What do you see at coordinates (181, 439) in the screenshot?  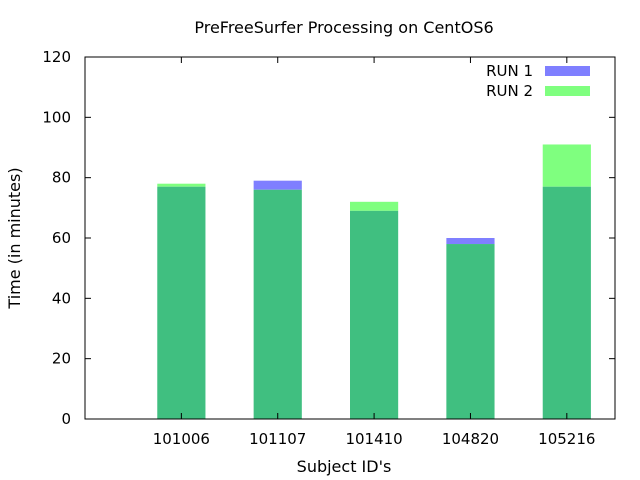 I see `x-tick-label: 101006` at bounding box center [181, 439].